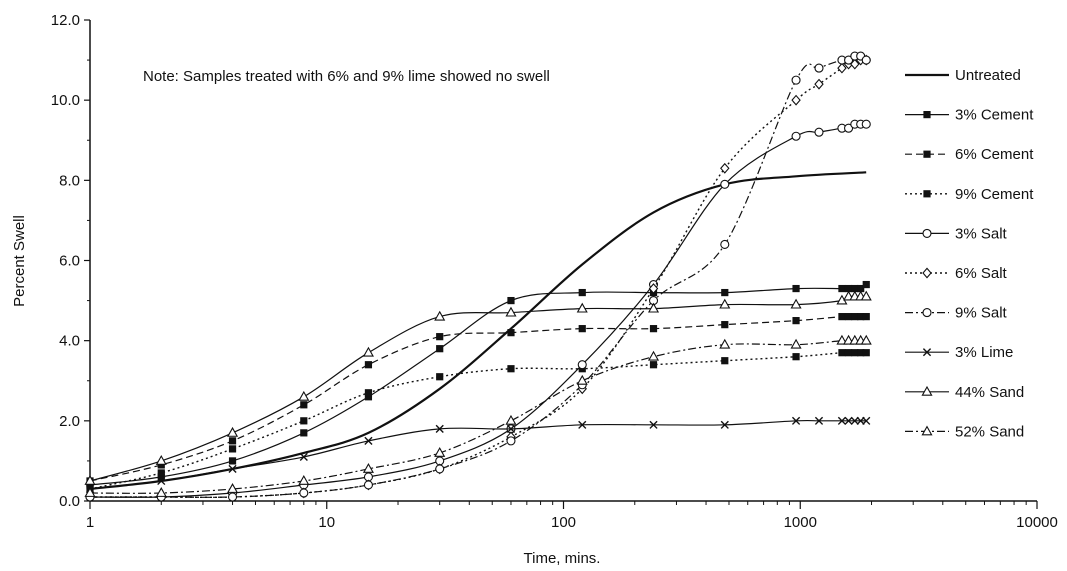 The width and height of the screenshot is (1067, 571). Describe the element at coordinates (800, 522) in the screenshot. I see `x-tick-label: 1000` at that location.